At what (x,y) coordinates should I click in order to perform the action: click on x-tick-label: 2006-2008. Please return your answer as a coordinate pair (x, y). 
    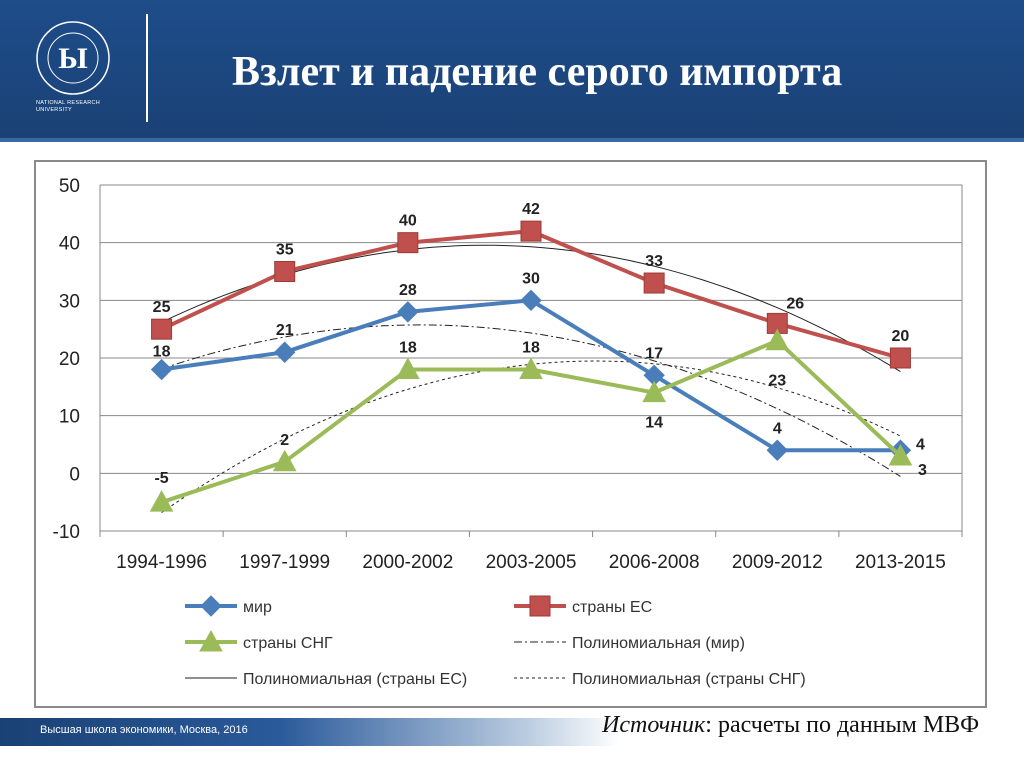
    Looking at the image, I should click on (654, 562).